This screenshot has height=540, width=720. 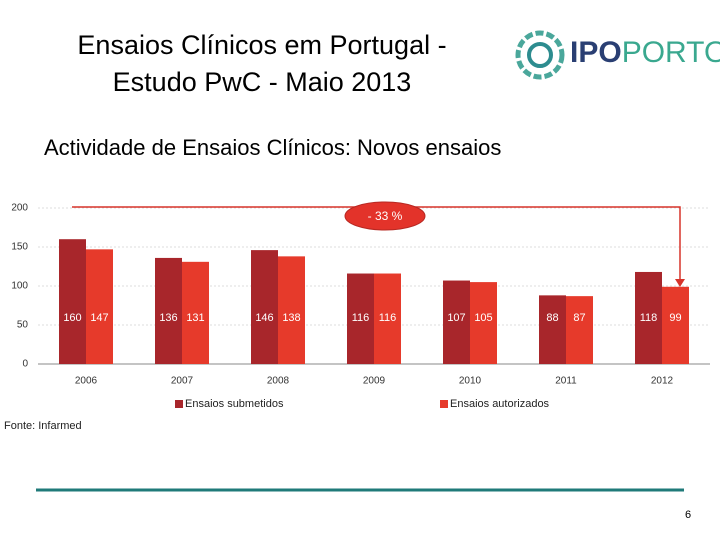 What do you see at coordinates (470, 381) in the screenshot?
I see `x-tick-label: 2010` at bounding box center [470, 381].